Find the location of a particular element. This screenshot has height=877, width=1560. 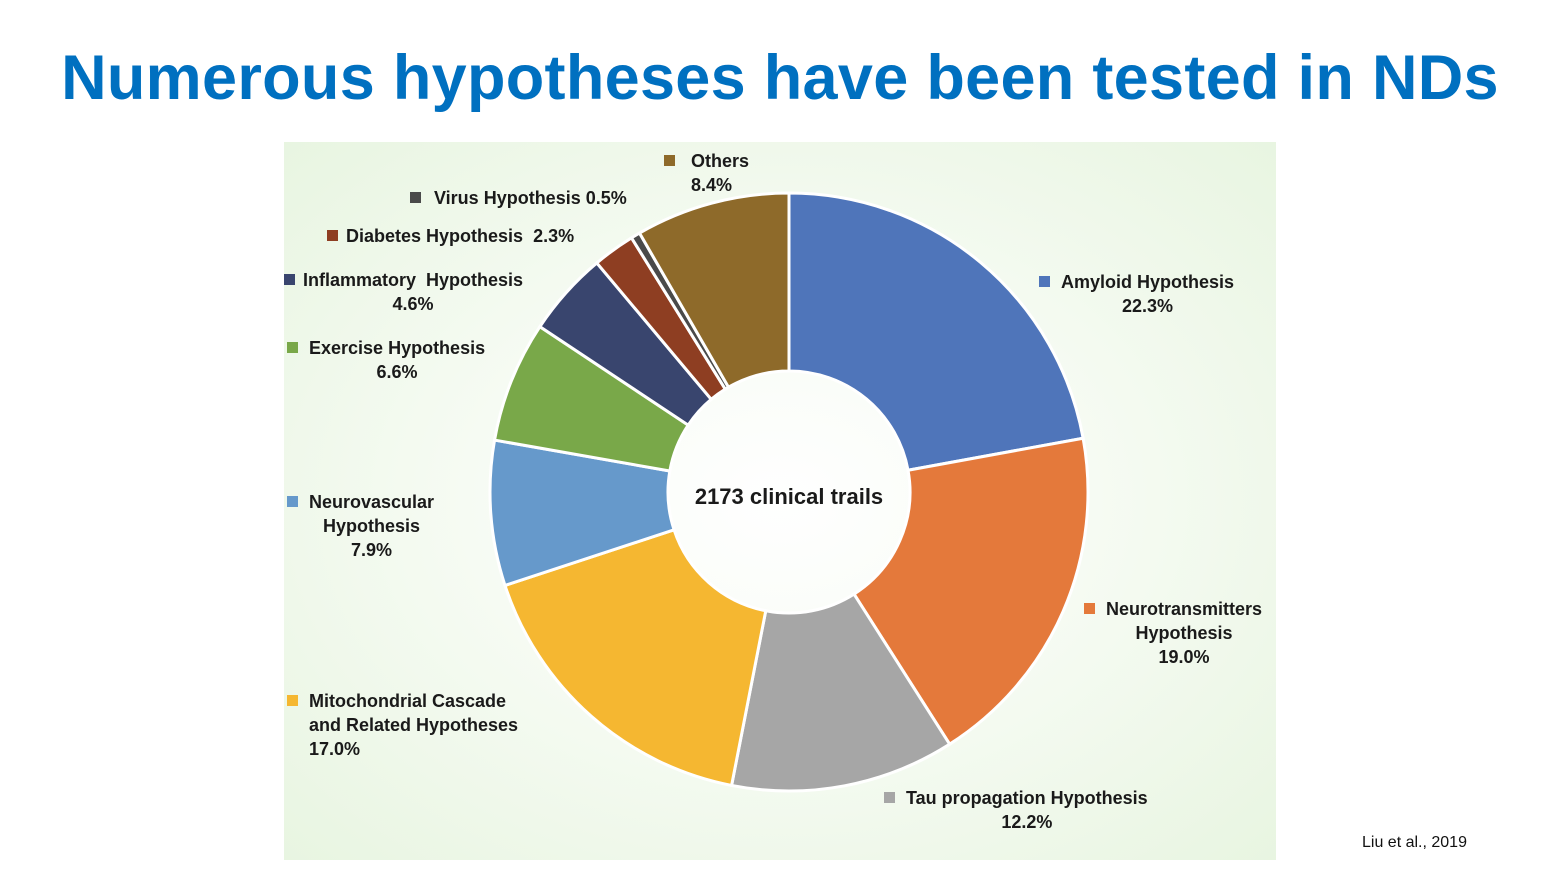

legend-swatch-mitochondrial is located at coordinates (292, 700).